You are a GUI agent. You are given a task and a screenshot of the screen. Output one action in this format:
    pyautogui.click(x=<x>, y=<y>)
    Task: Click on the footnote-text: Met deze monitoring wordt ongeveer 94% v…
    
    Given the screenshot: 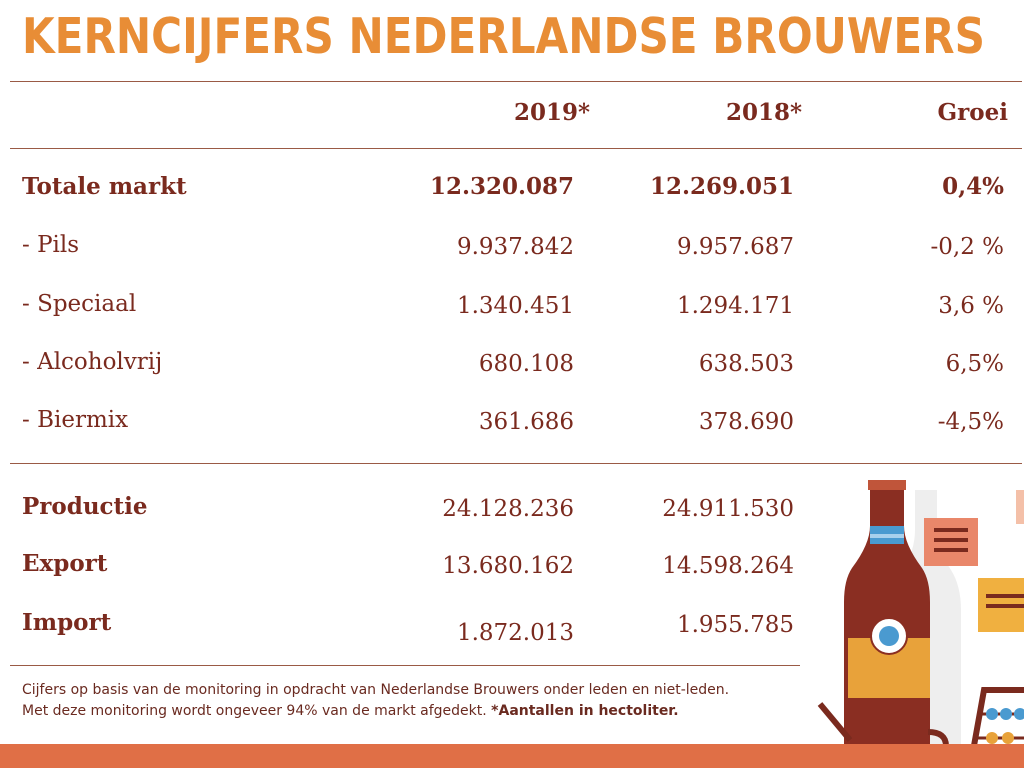 What is the action you would take?
    pyautogui.click(x=257, y=711)
    